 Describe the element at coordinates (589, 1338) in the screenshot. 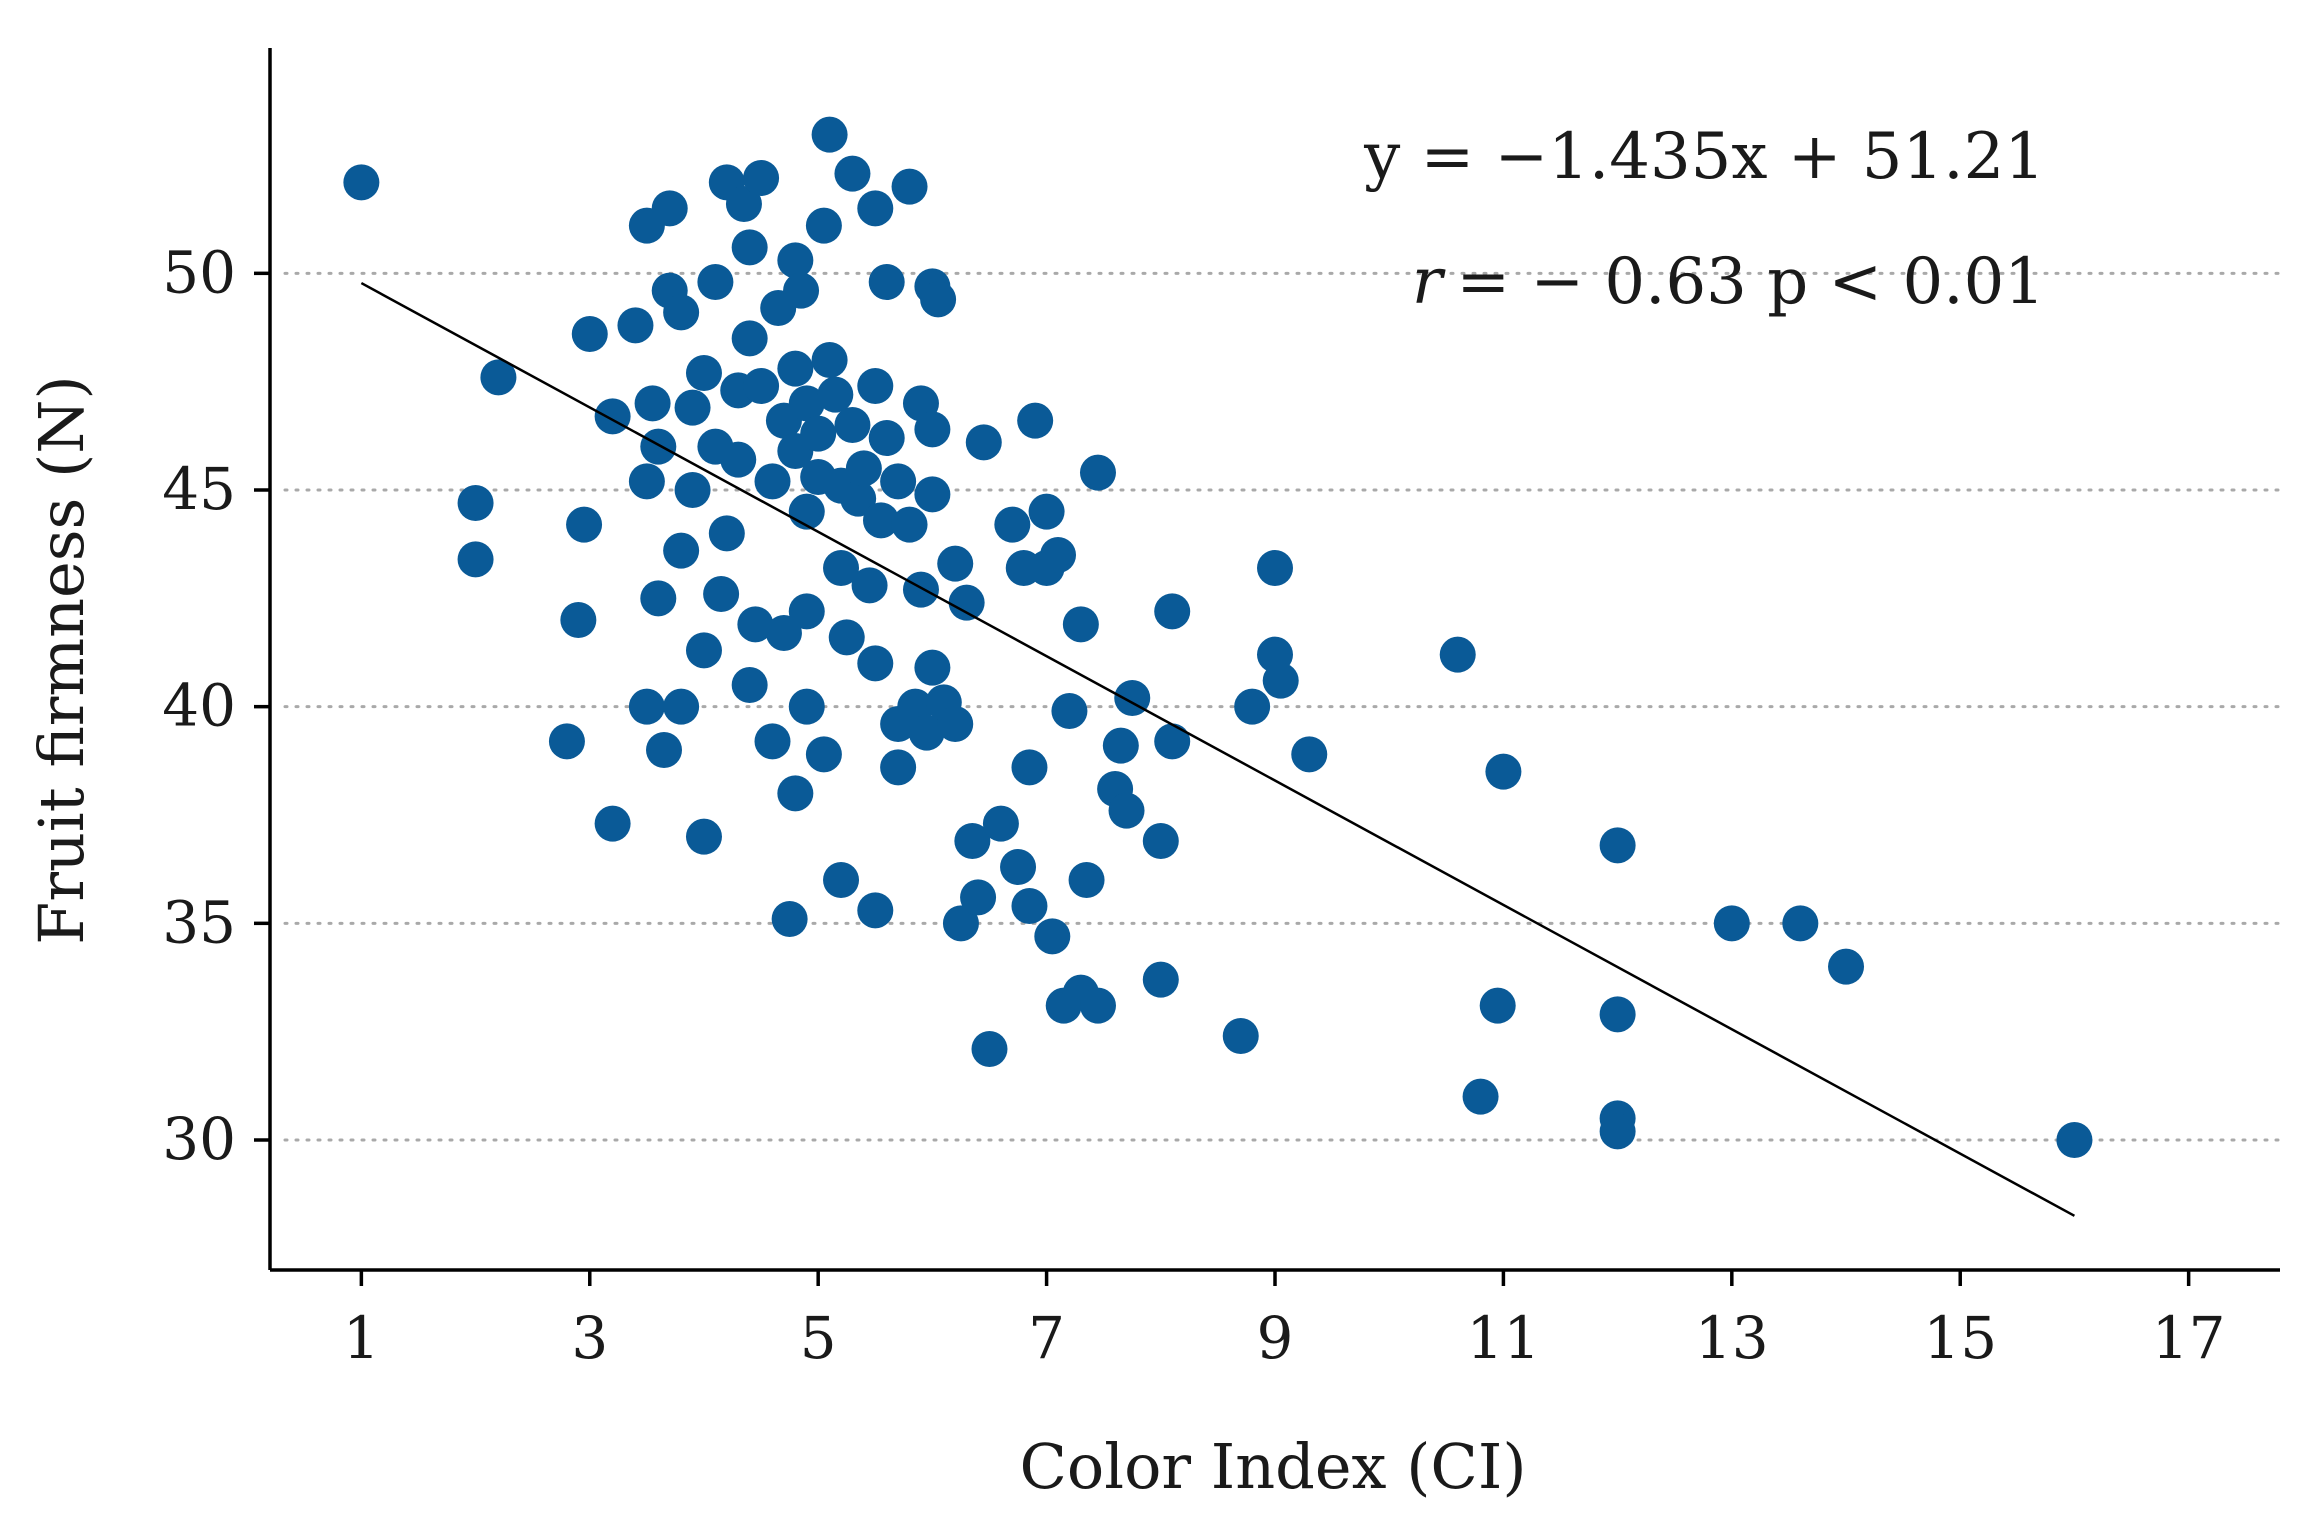

I see `x-tick-label-3: 3` at that location.